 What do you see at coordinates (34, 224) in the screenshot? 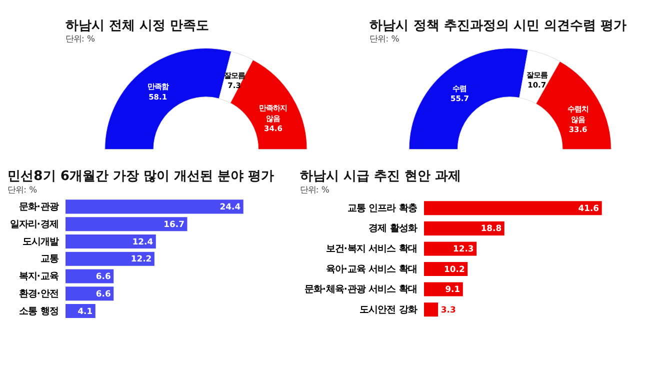
I see `y-tick-label: 일자리·경제` at bounding box center [34, 224].